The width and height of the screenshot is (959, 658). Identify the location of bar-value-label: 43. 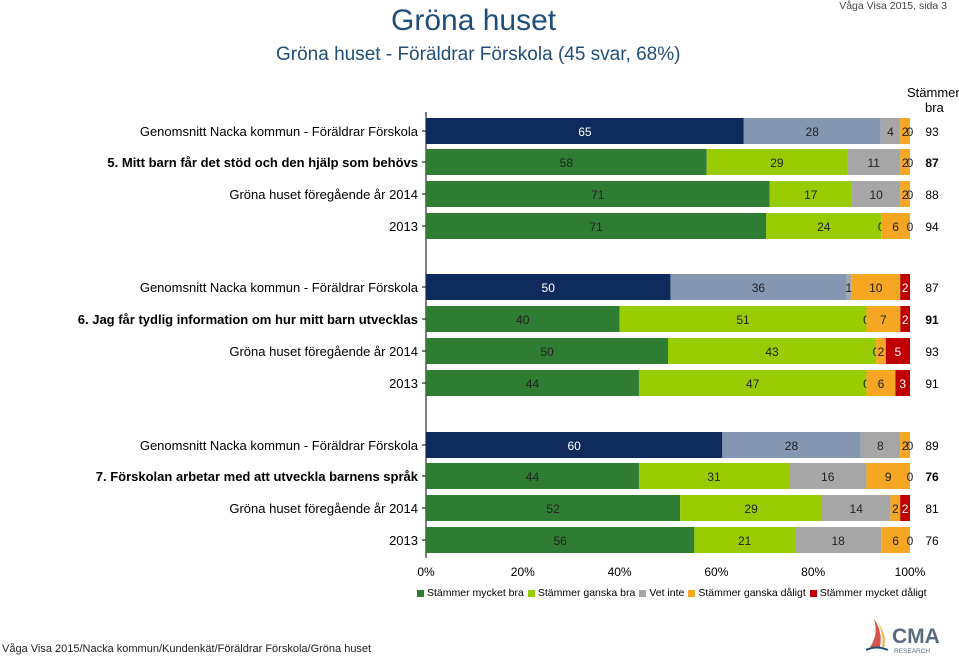
(772, 352).